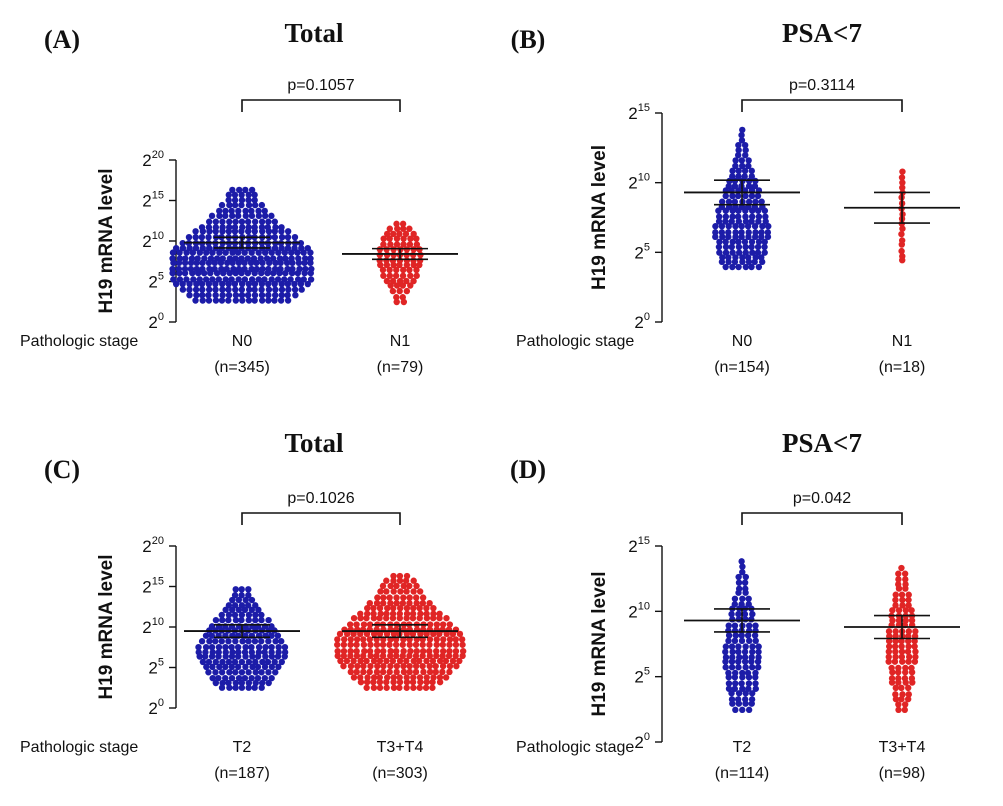 Image resolution: width=1003 pixels, height=806 pixels. What do you see at coordinates (575, 747) in the screenshot?
I see `x-axis-label: Pathologic stage` at bounding box center [575, 747].